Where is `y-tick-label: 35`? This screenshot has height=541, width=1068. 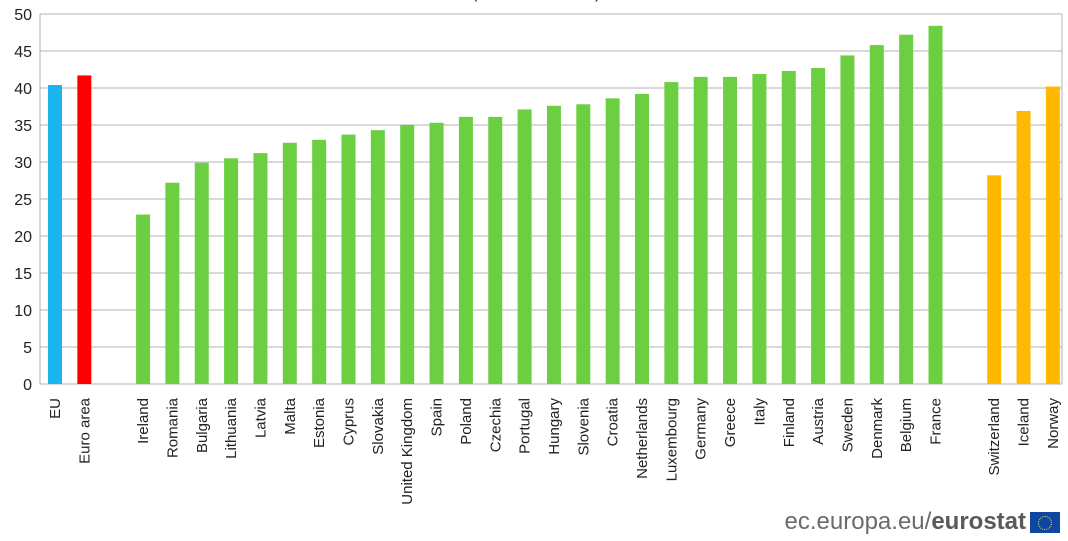
y-tick-label: 35 is located at coordinates (23, 126).